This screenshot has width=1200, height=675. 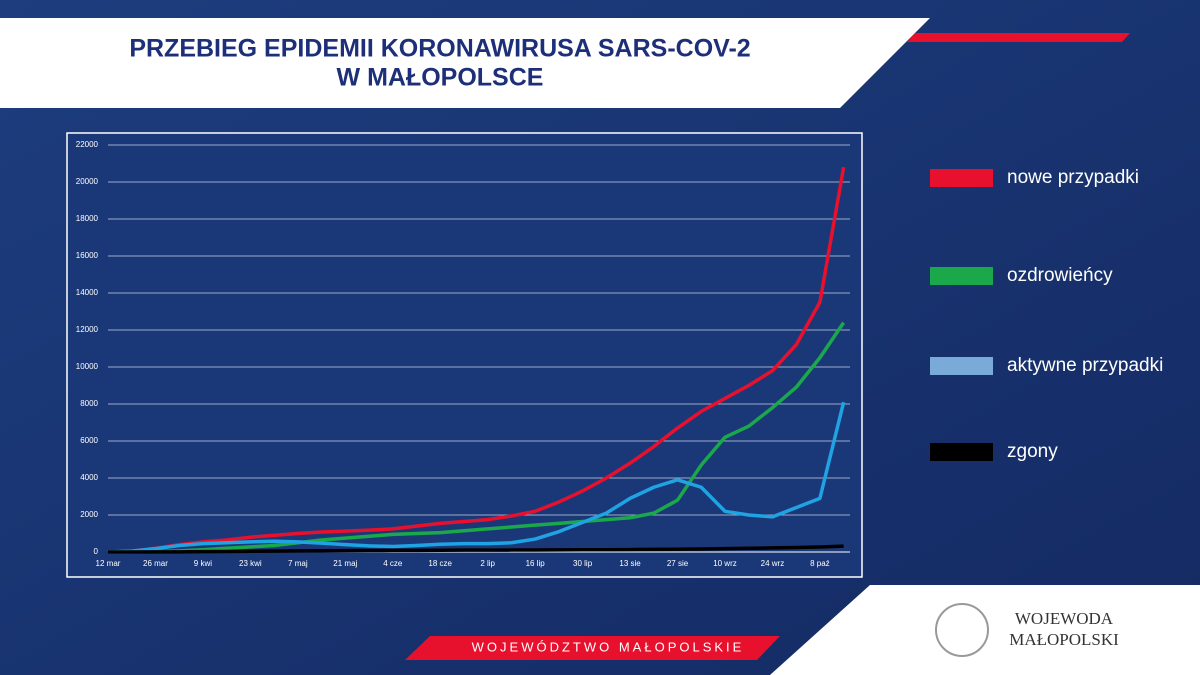 What do you see at coordinates (820, 563) in the screenshot?
I see `x-tick-label: 8 paź` at bounding box center [820, 563].